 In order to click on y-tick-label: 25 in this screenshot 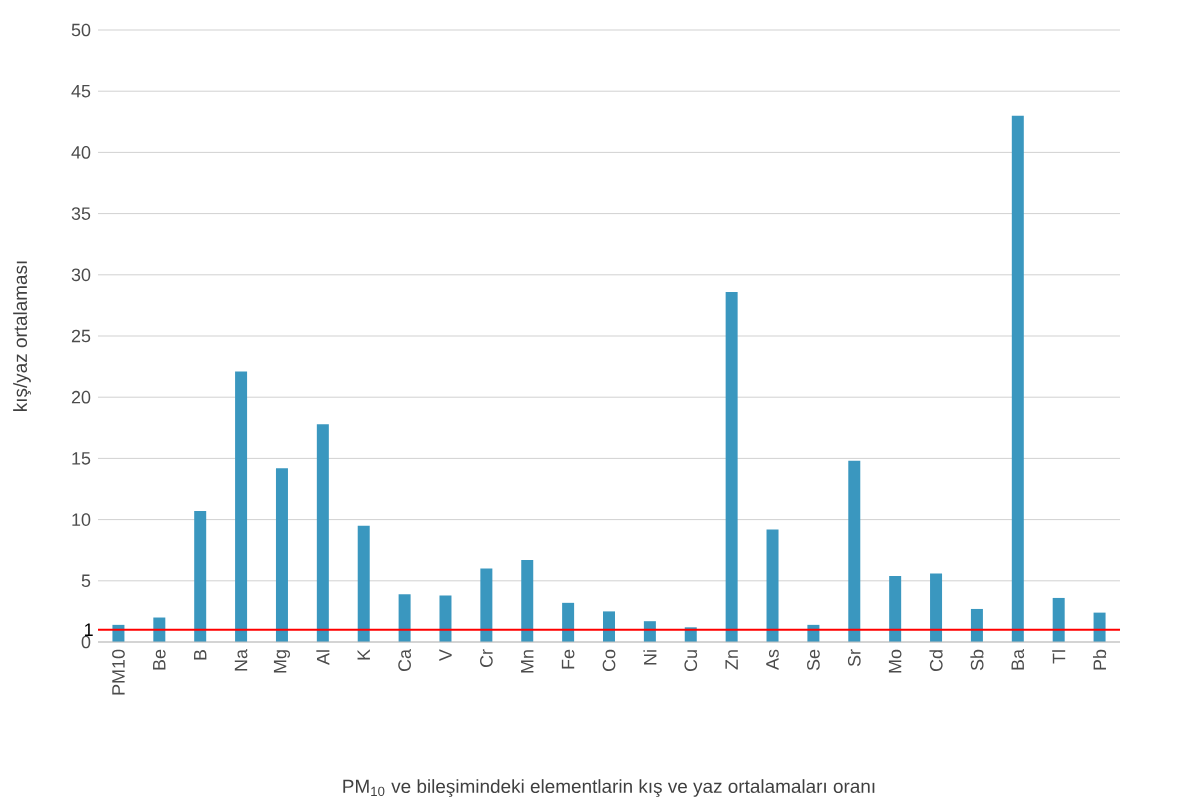, I will do `click(81, 336)`.